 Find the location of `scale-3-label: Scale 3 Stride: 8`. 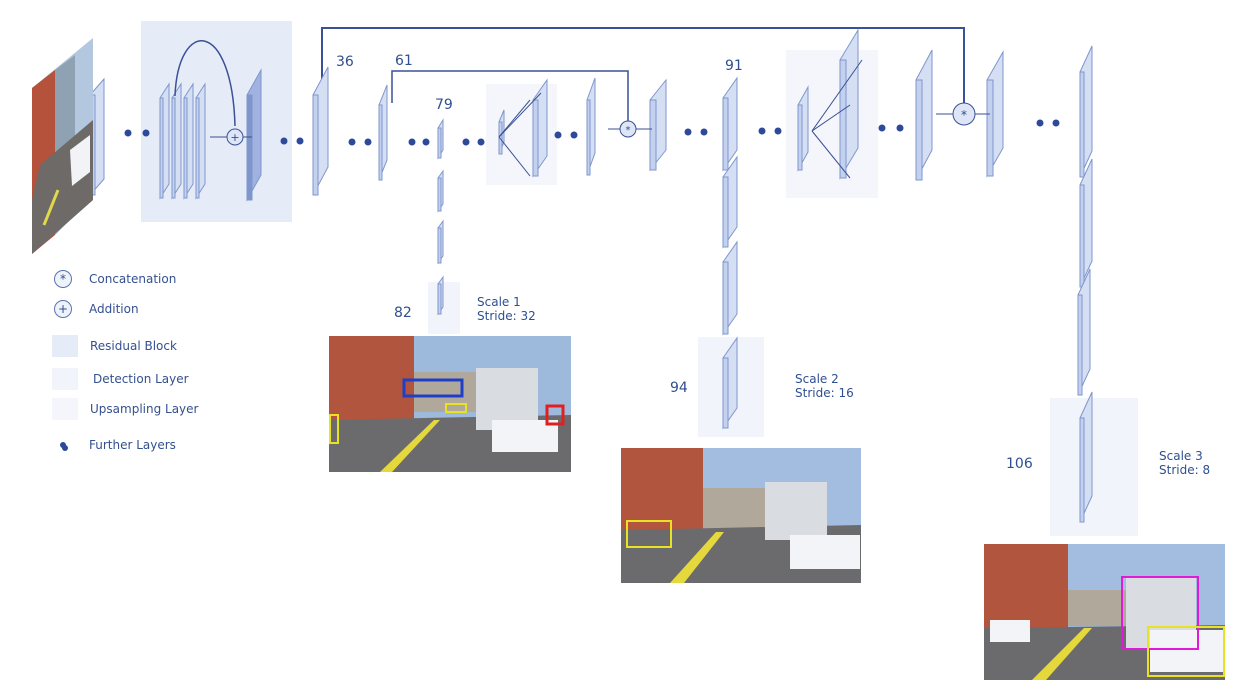

scale-3-label: Scale 3 Stride: 8 is located at coordinates (1184, 463).